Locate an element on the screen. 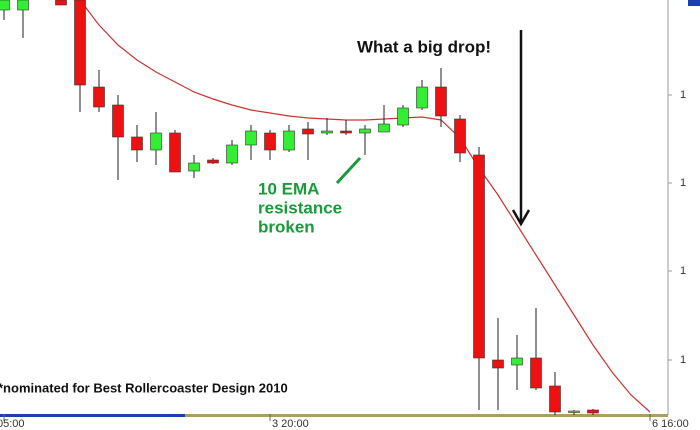 This screenshot has height=430, width=700. x-tick-label: 3 20:00 is located at coordinates (290, 424).